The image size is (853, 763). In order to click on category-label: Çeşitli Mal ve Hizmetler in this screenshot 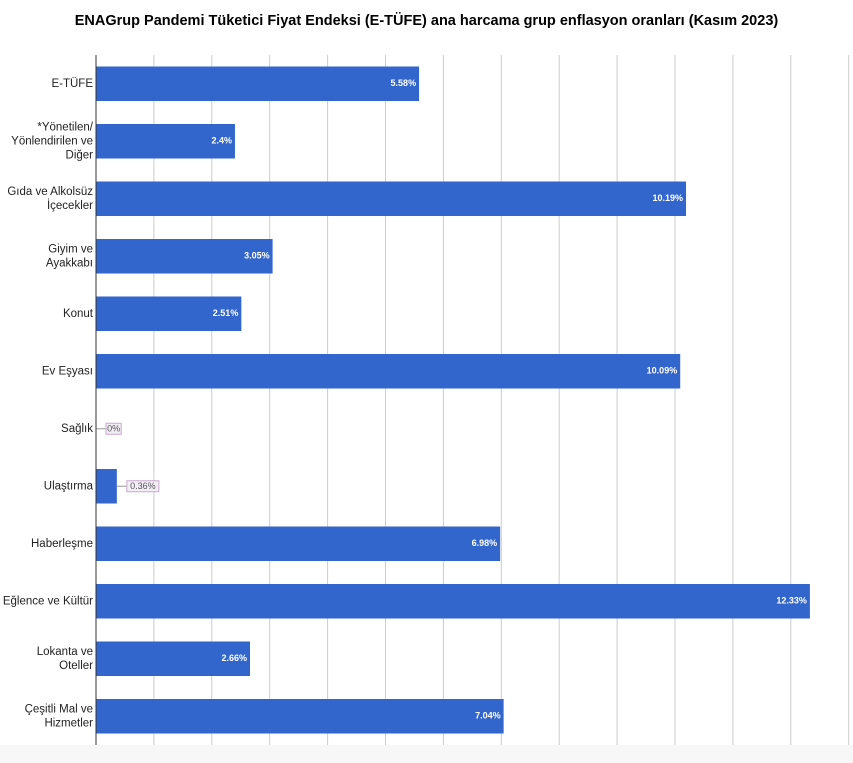, I will do `click(59, 716)`.